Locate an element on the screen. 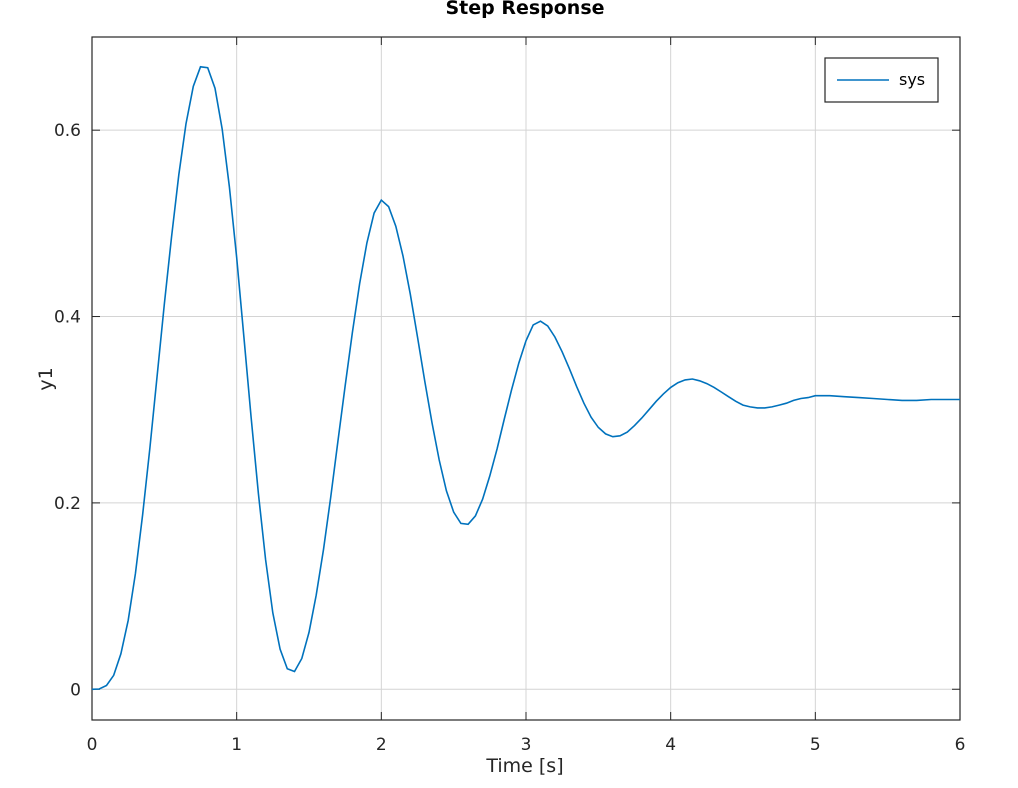  x-tick-labels: 0 1 2 3 4 5 6 is located at coordinates (526, 745).